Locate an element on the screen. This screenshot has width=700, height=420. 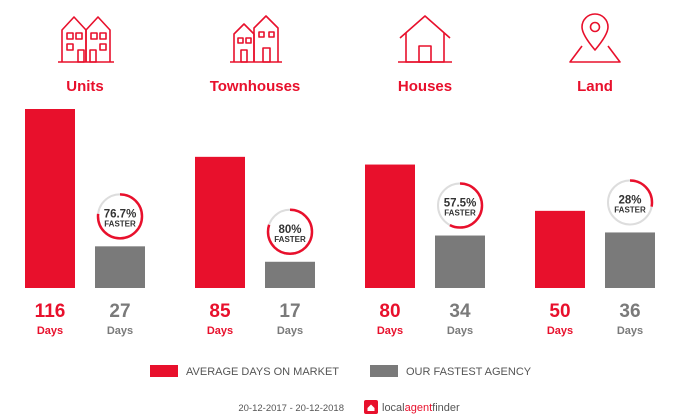
value-fast-land: 36 is located at coordinates (629, 311).